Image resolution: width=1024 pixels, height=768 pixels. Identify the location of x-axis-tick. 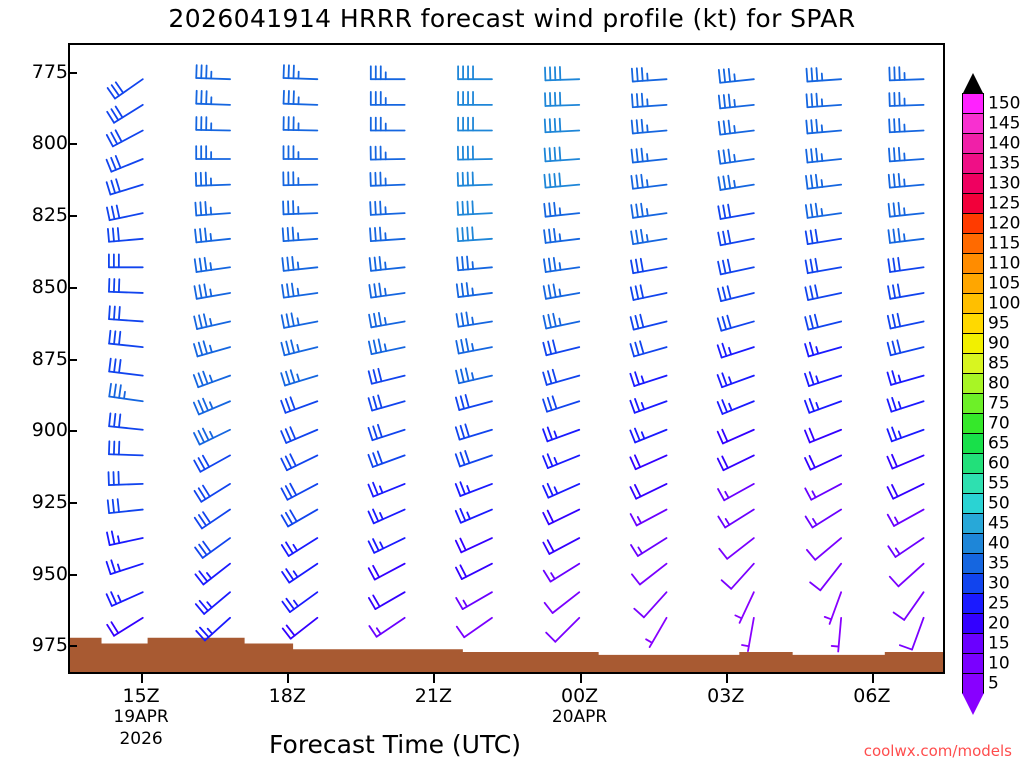
(580, 678).